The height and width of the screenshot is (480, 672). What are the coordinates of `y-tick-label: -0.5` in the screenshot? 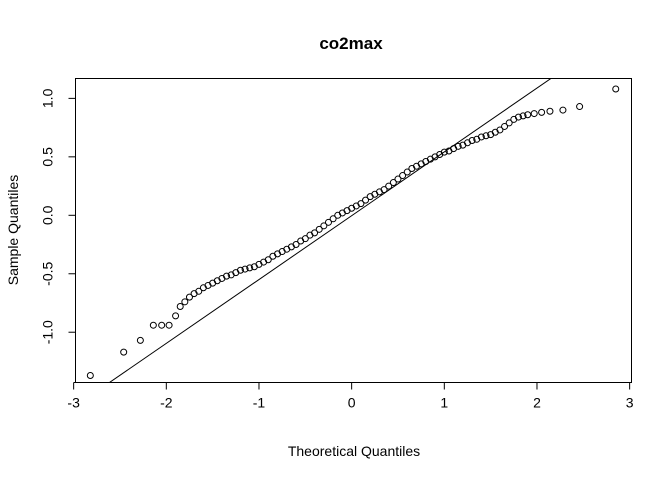 It's located at (48, 273).